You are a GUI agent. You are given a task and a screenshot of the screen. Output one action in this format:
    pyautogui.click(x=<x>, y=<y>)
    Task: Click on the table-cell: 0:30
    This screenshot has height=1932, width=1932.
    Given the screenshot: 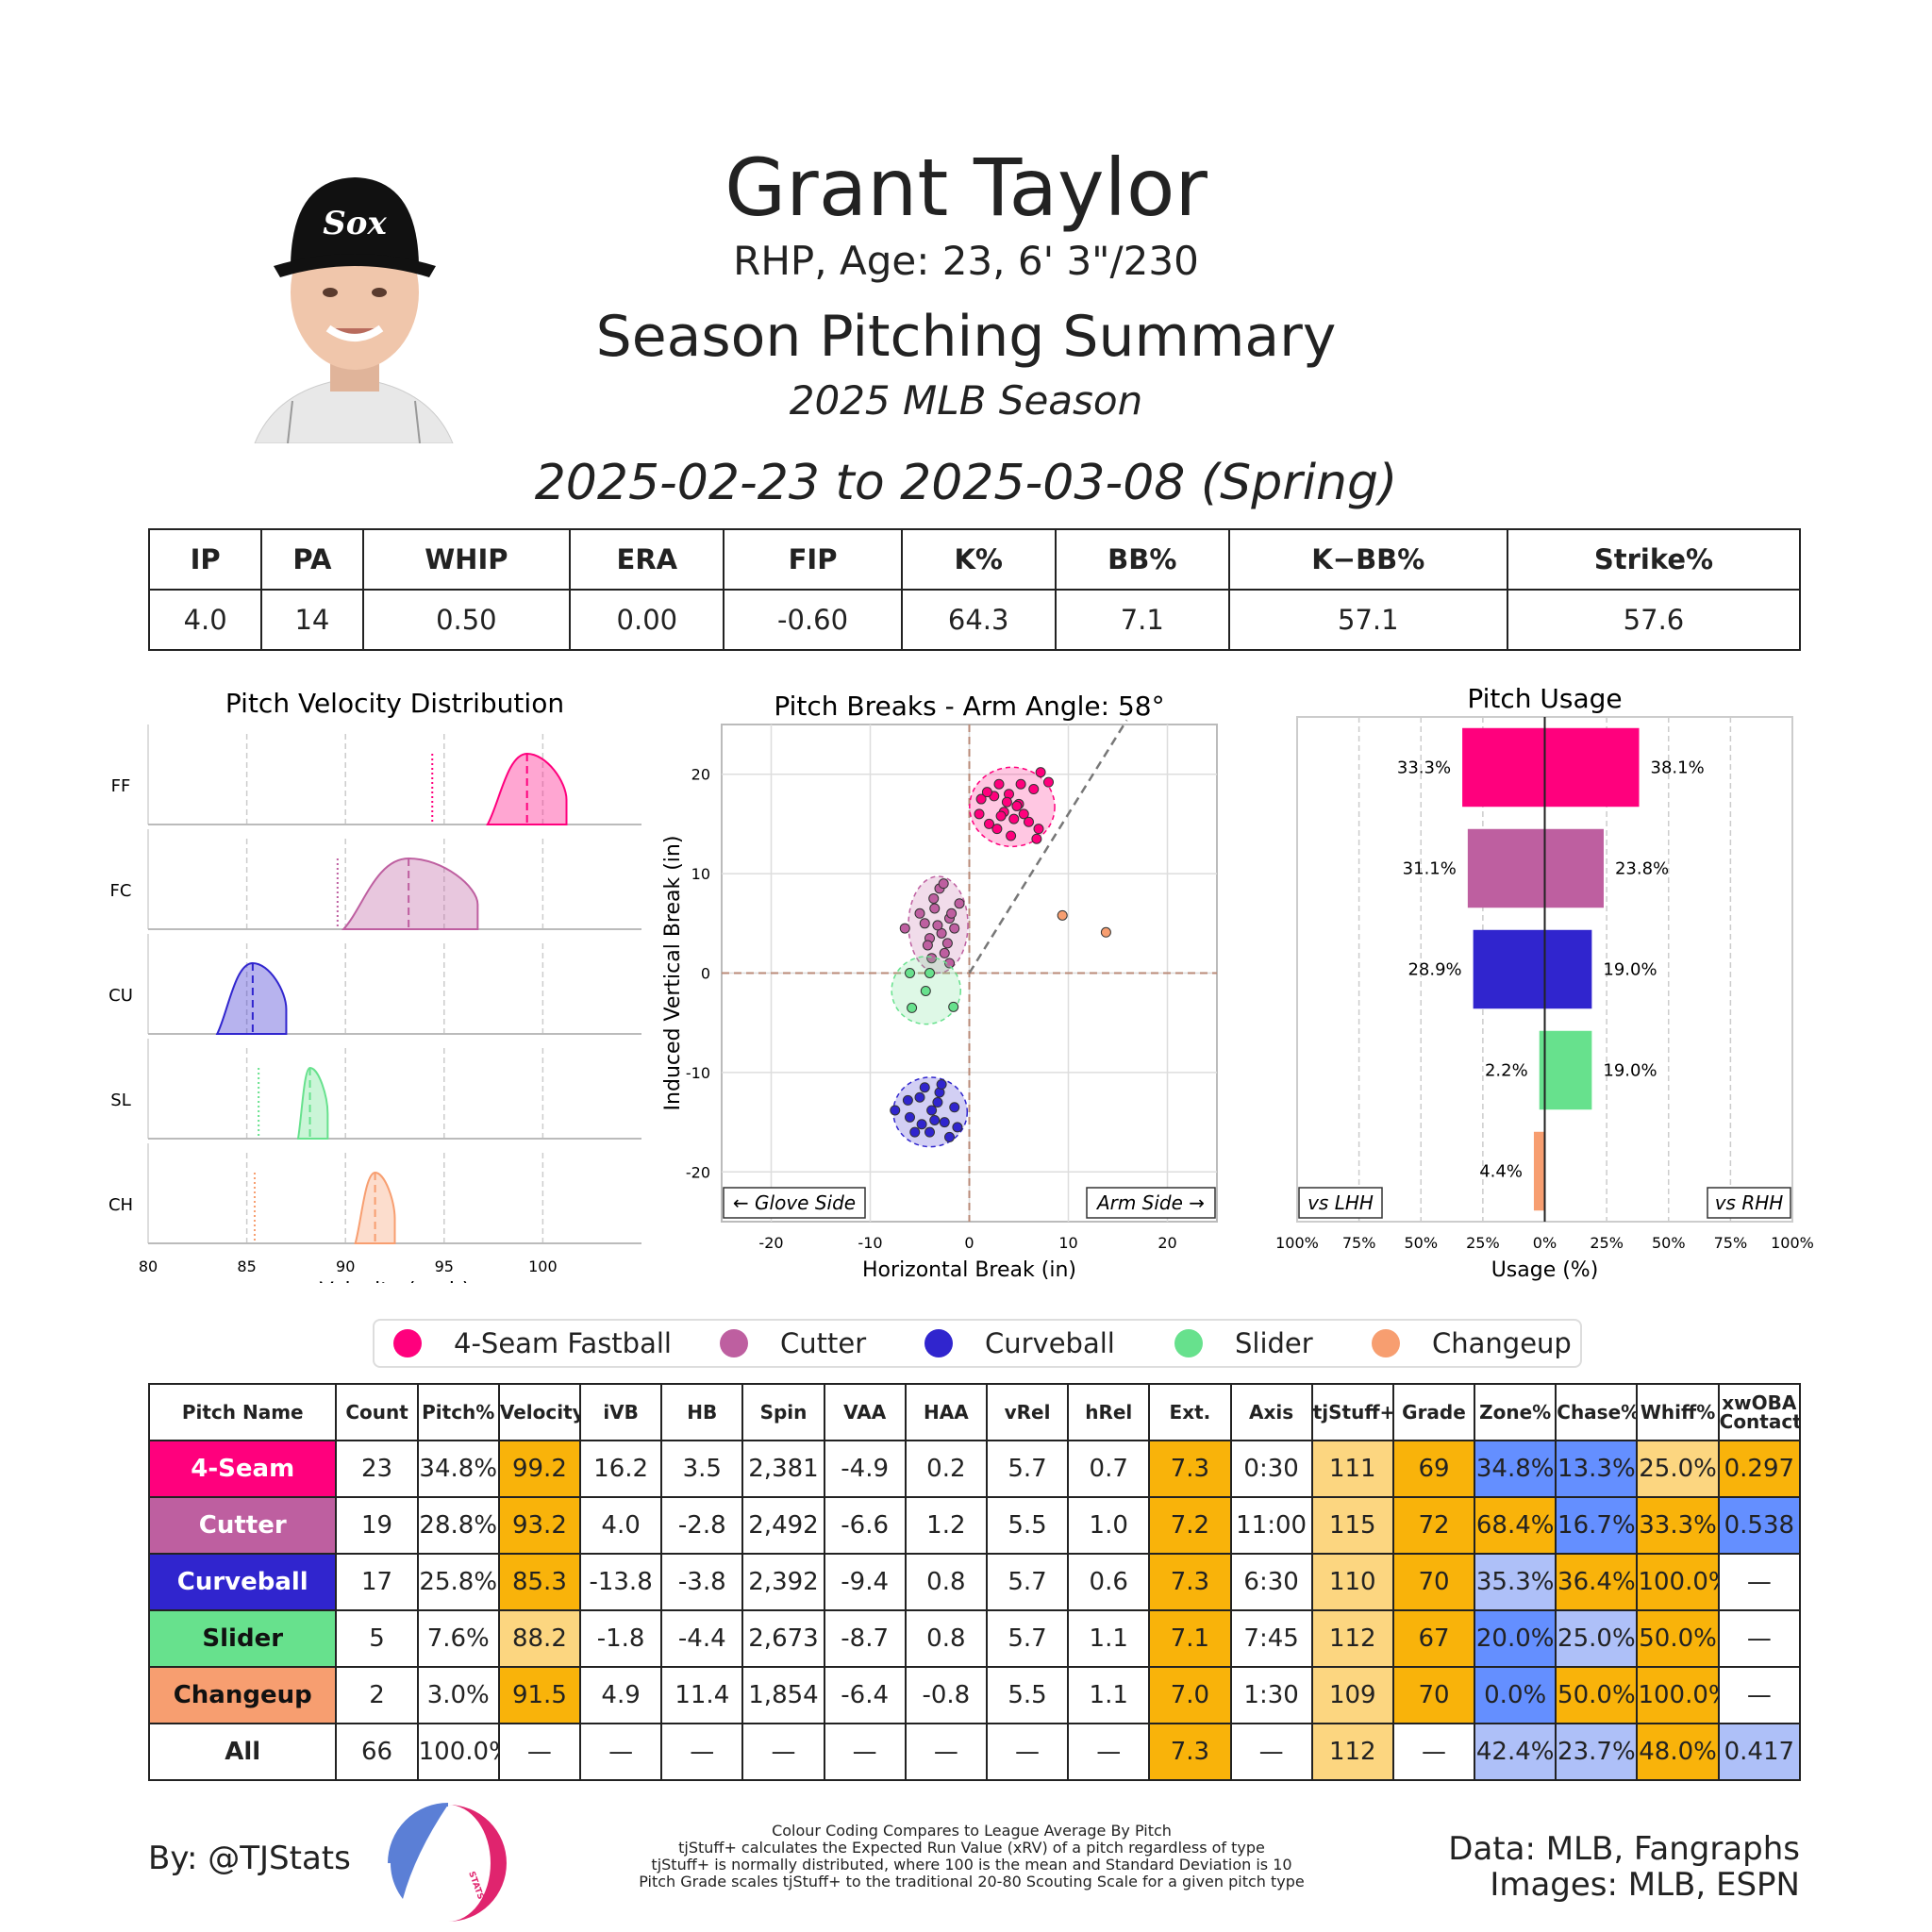 What is the action you would take?
    pyautogui.click(x=1271, y=1469)
    